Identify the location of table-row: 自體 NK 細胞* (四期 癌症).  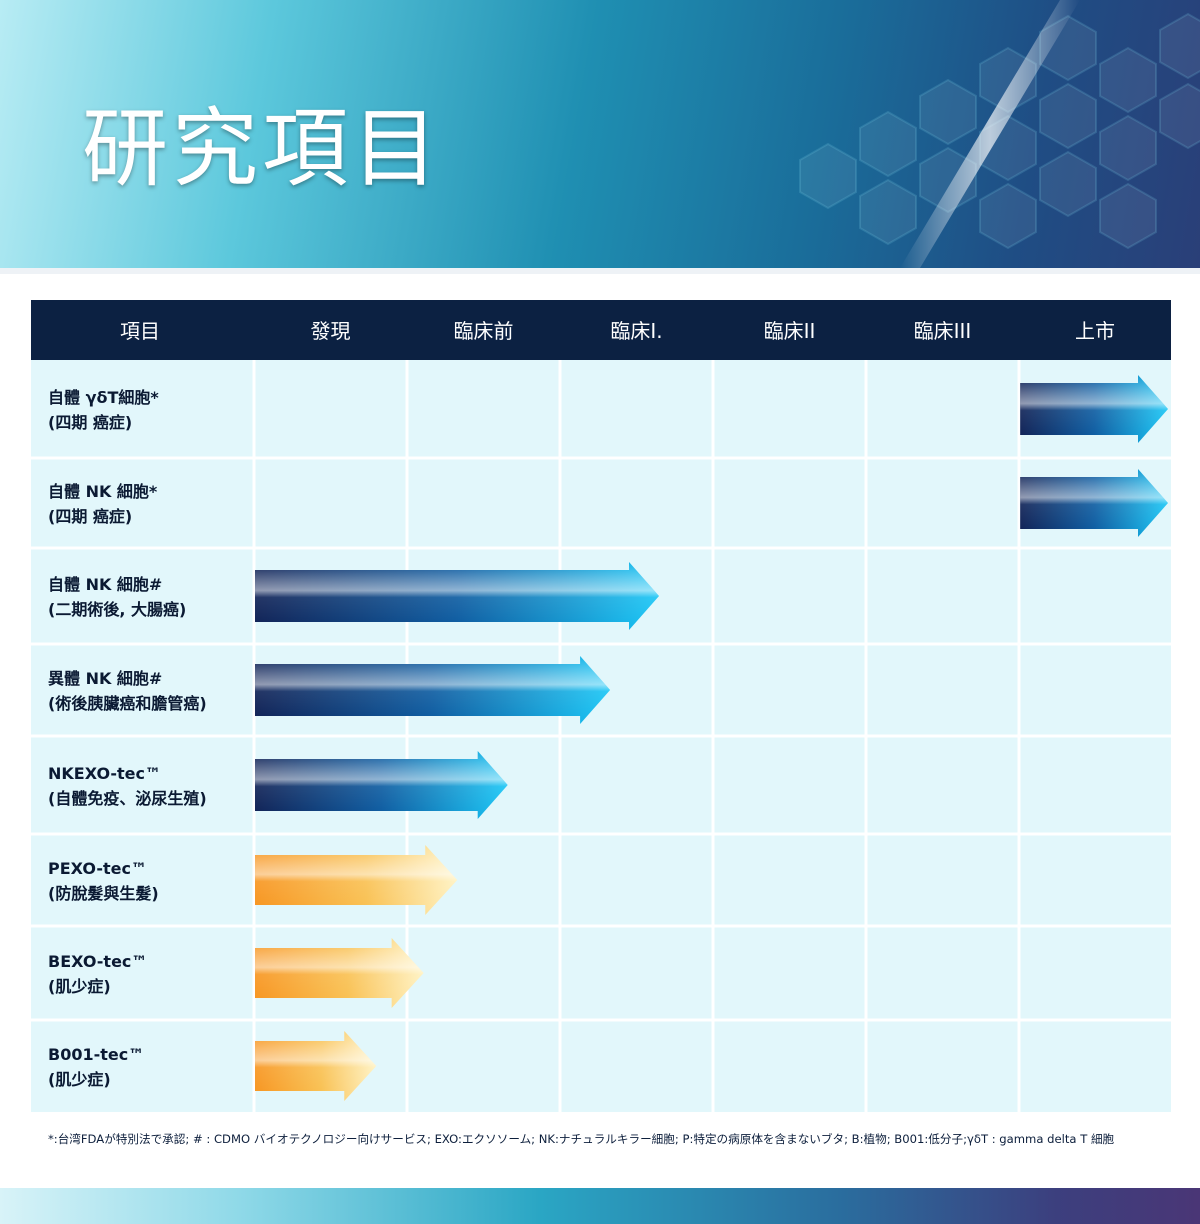
(103, 504).